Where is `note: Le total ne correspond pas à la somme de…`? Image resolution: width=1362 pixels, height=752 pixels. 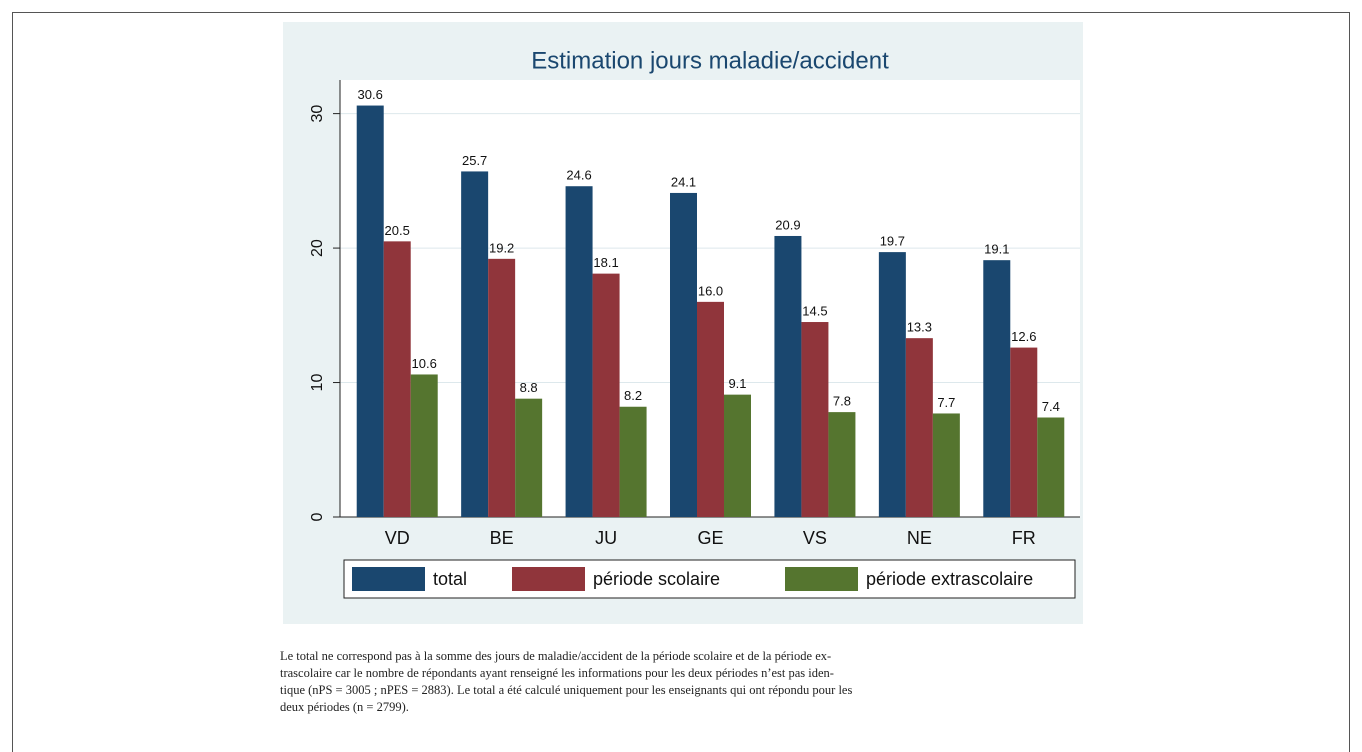 note: Le total ne correspond pas à la somme de… is located at coordinates (690, 682).